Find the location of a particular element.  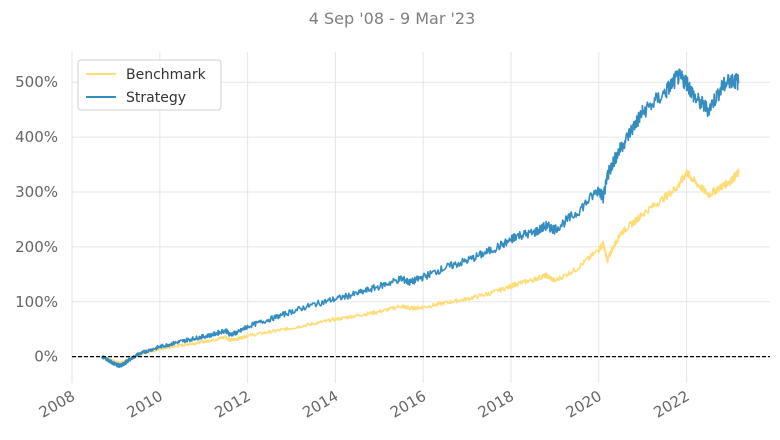

legend-label-benchmark: Benchmark is located at coordinates (166, 75).